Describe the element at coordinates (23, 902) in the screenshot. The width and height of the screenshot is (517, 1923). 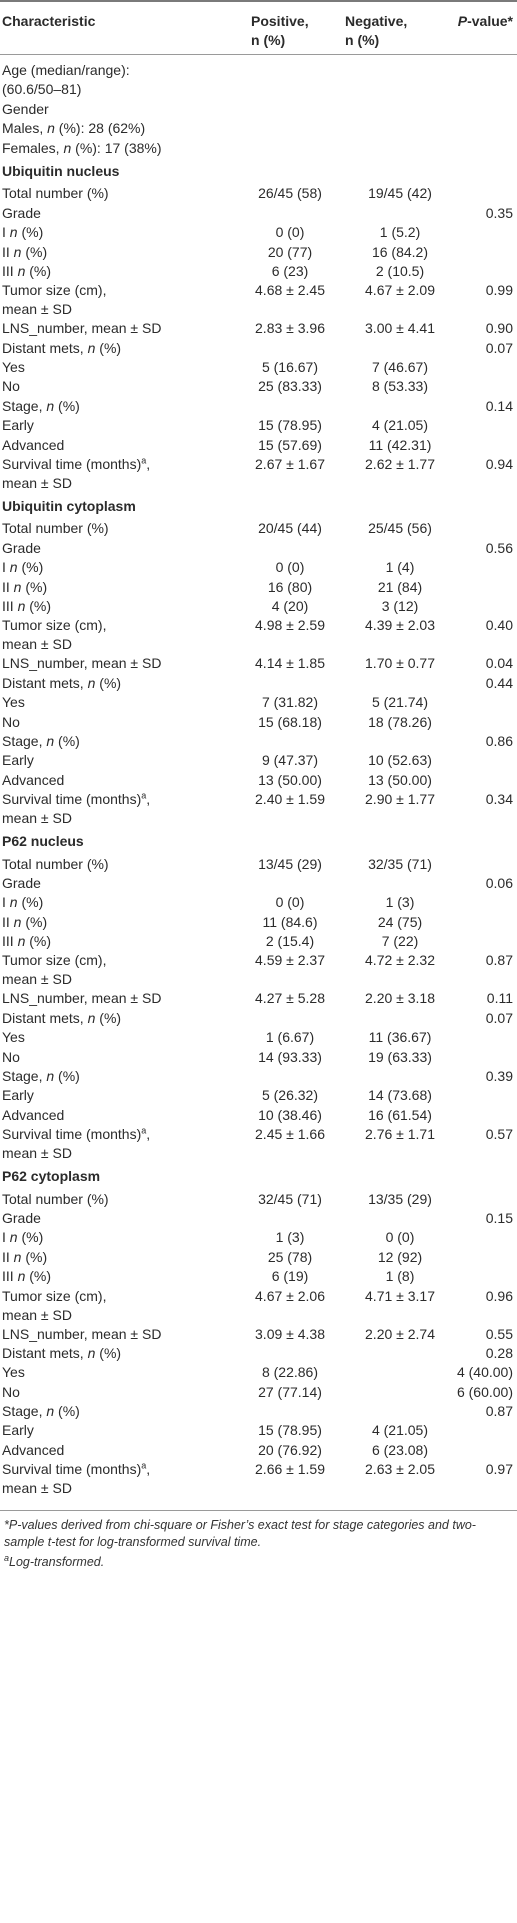
I see `row-label: I n (%)` at that location.